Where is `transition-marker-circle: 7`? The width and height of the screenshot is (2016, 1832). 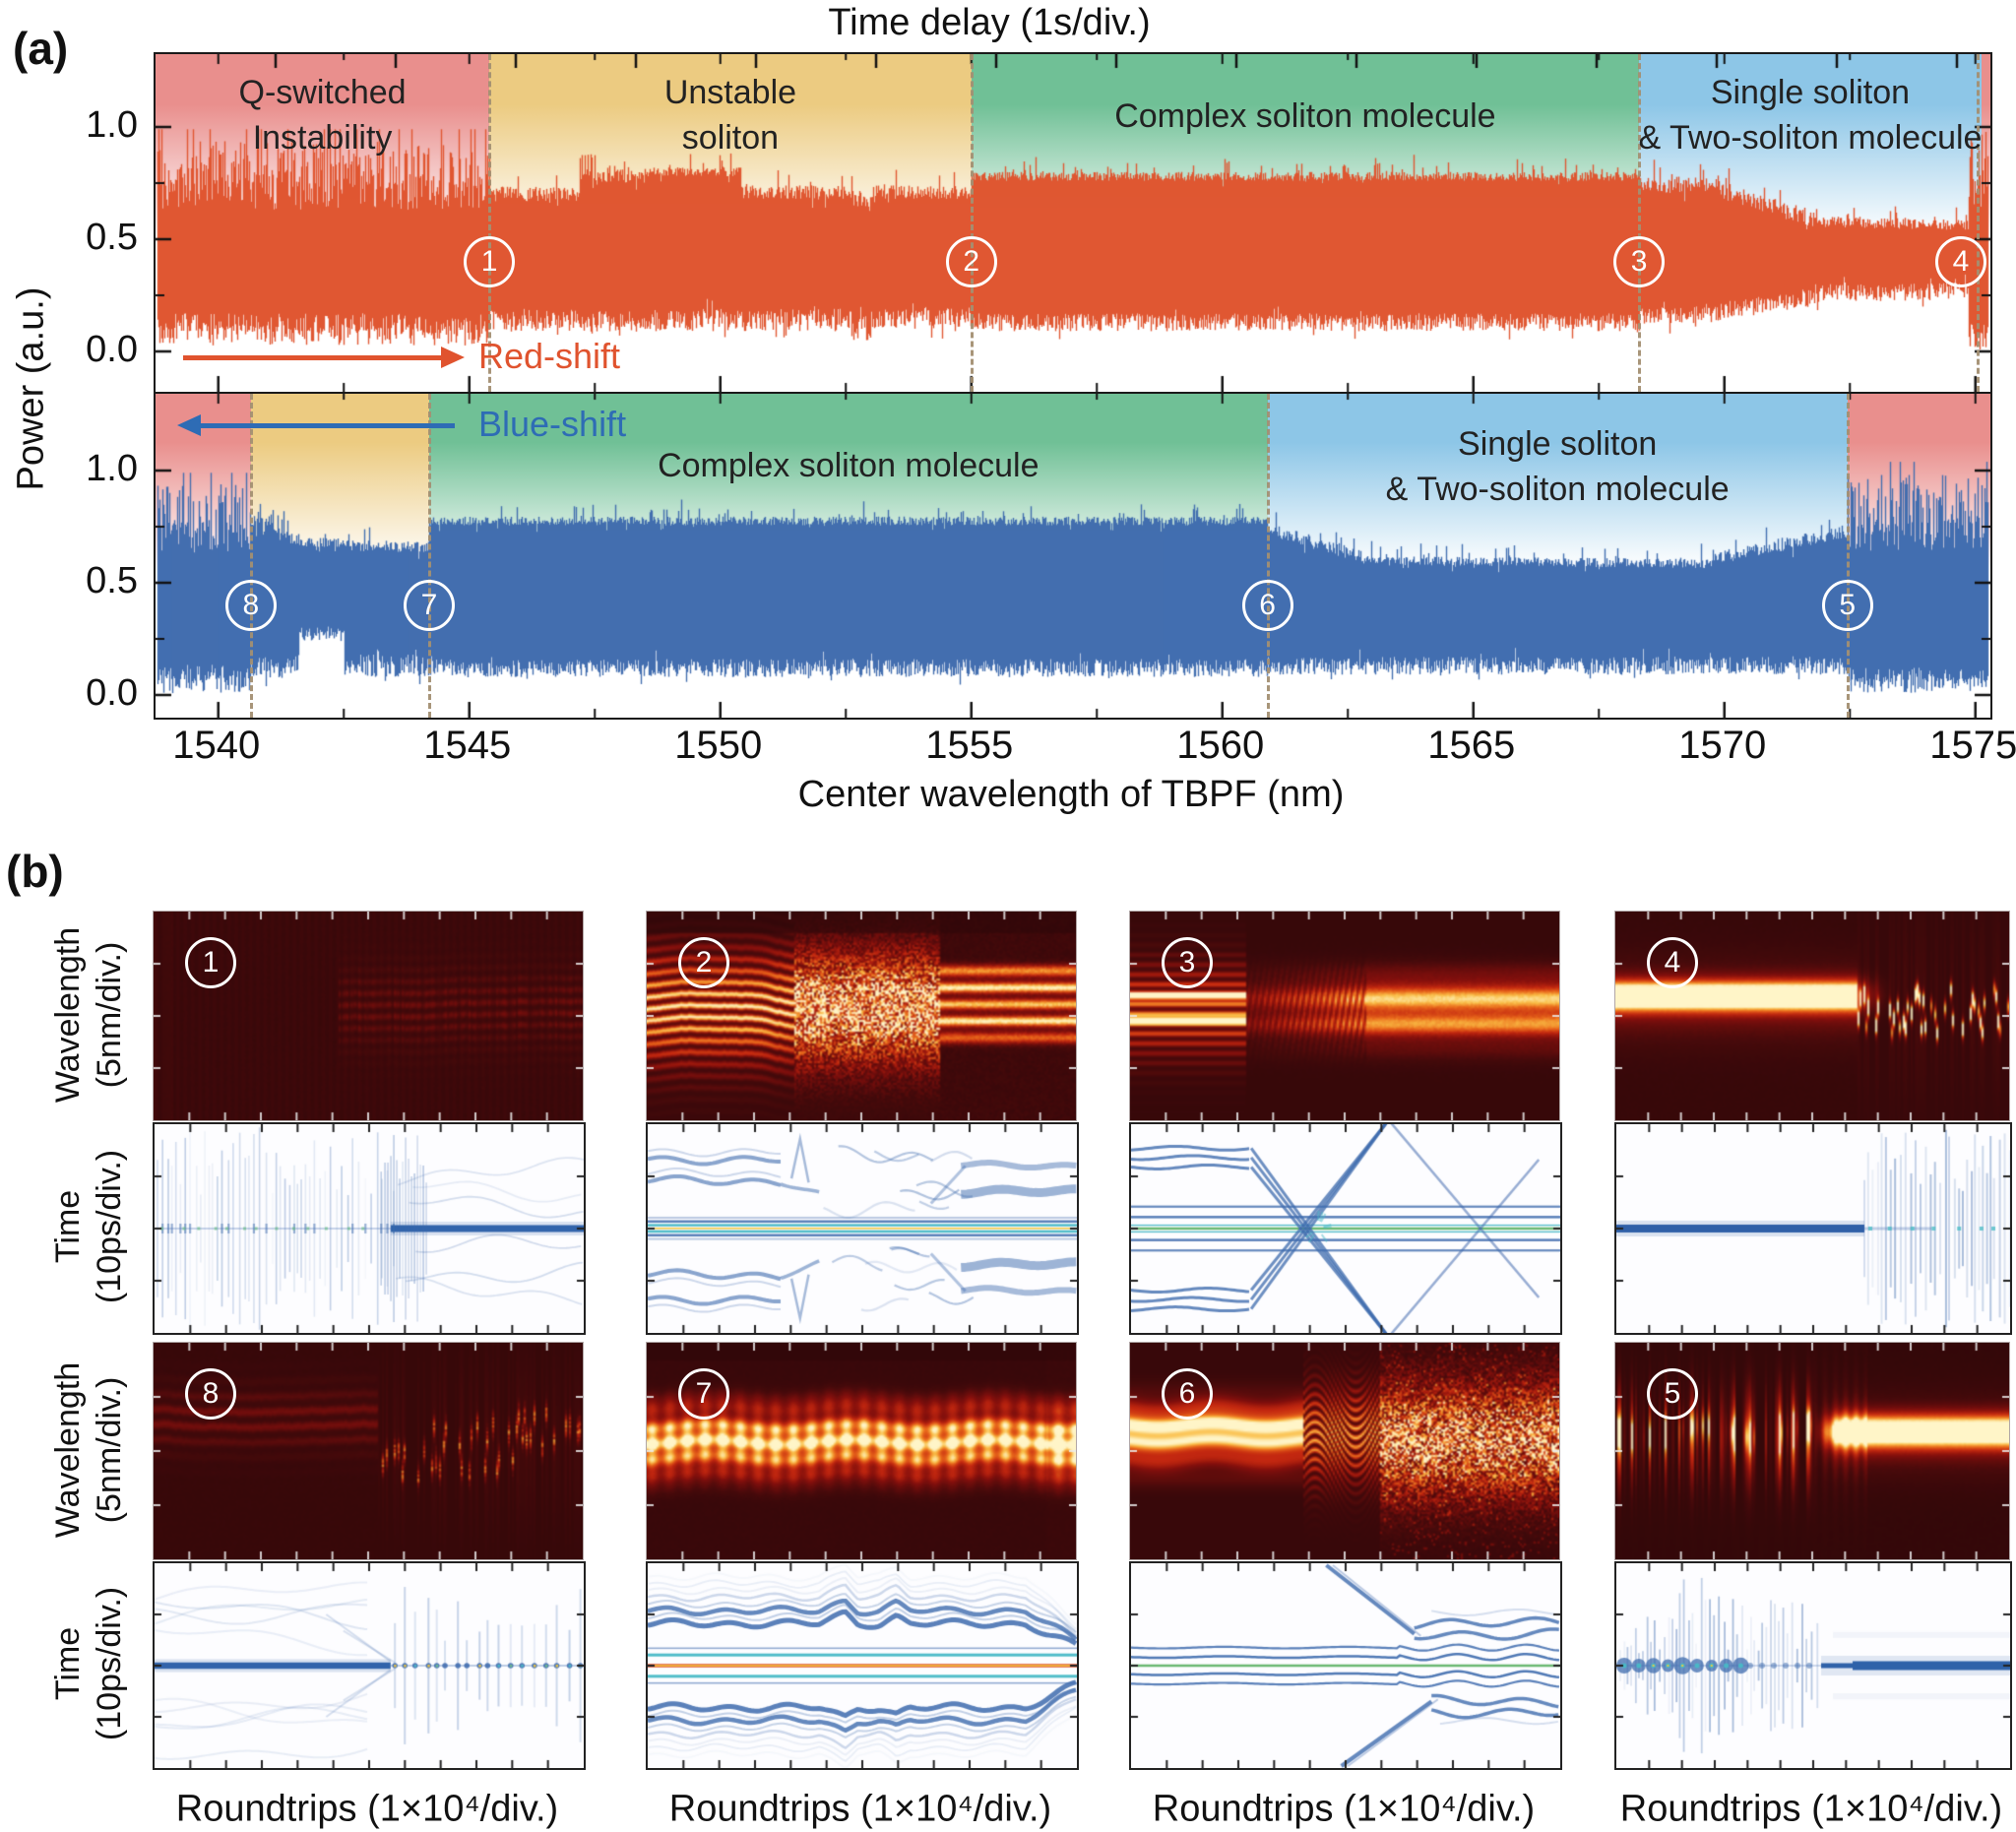
transition-marker-circle: 7 is located at coordinates (429, 605).